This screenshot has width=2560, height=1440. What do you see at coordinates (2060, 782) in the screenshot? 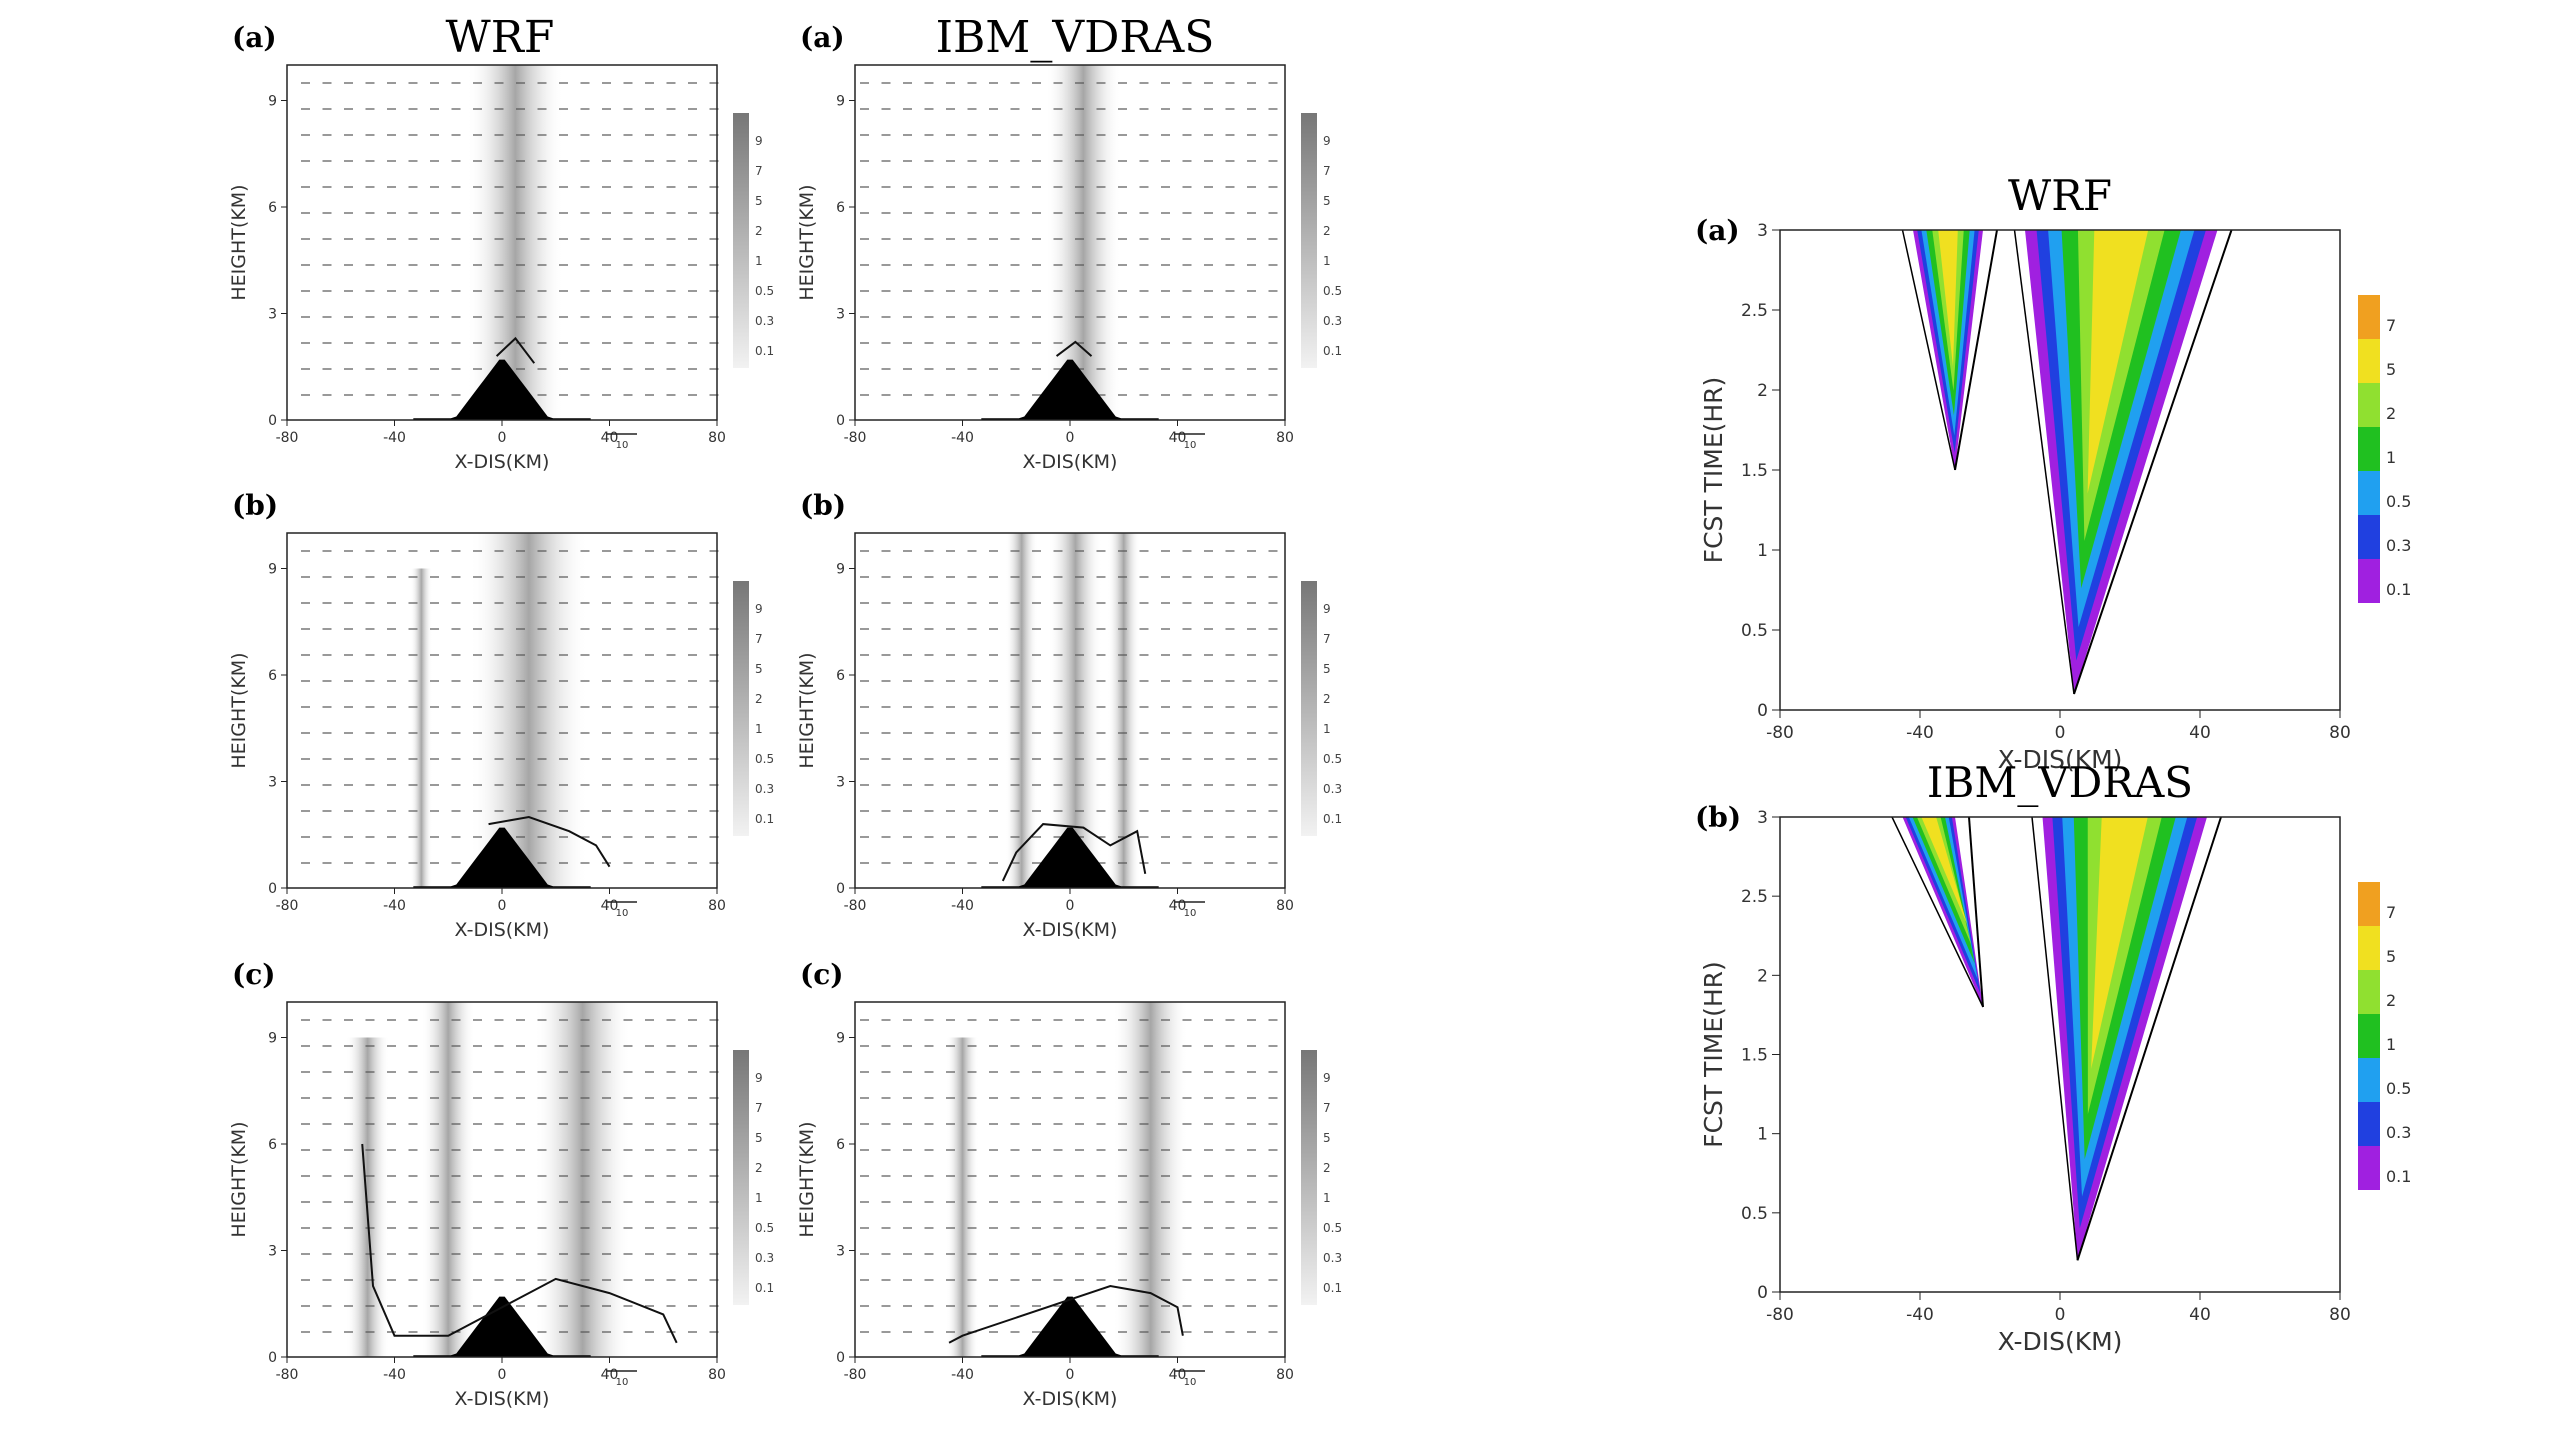
I see `hovmoller-title: IBM_VDRAS` at bounding box center [2060, 782].